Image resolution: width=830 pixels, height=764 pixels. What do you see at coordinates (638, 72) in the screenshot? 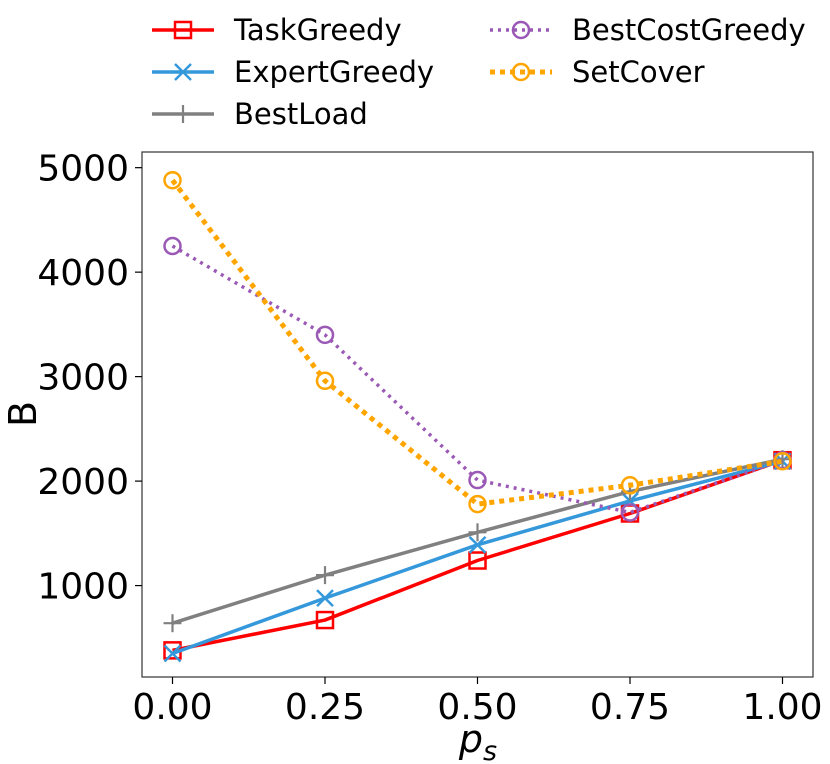
I see `legend-label-setcover: SetCover` at bounding box center [638, 72].